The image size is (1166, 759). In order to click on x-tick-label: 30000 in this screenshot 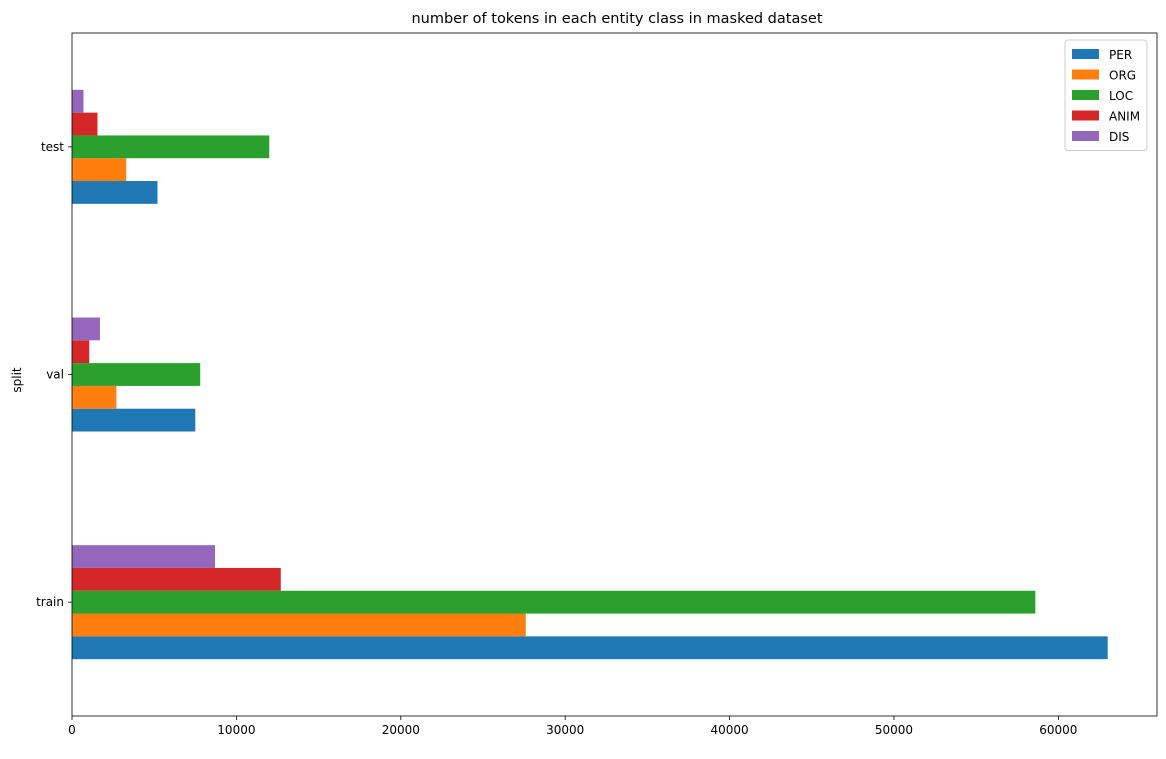, I will do `click(565, 730)`.